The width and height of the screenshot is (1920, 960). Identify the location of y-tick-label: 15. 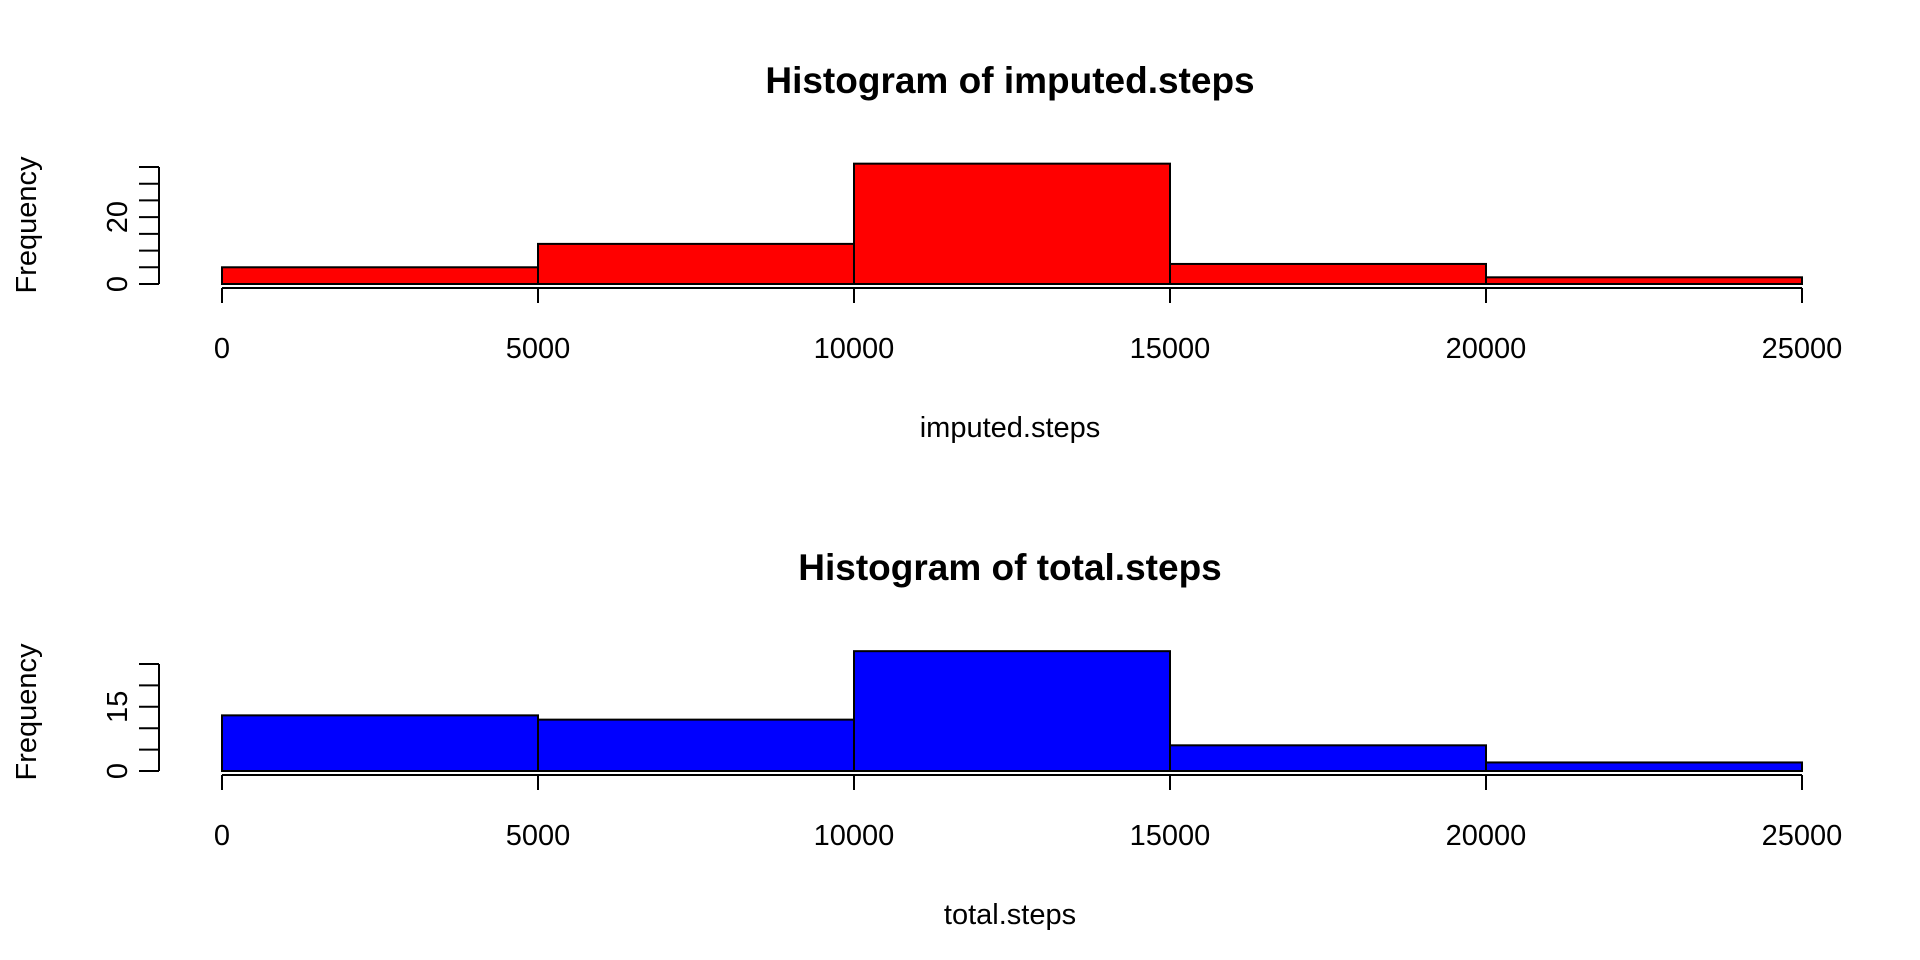
(118, 707).